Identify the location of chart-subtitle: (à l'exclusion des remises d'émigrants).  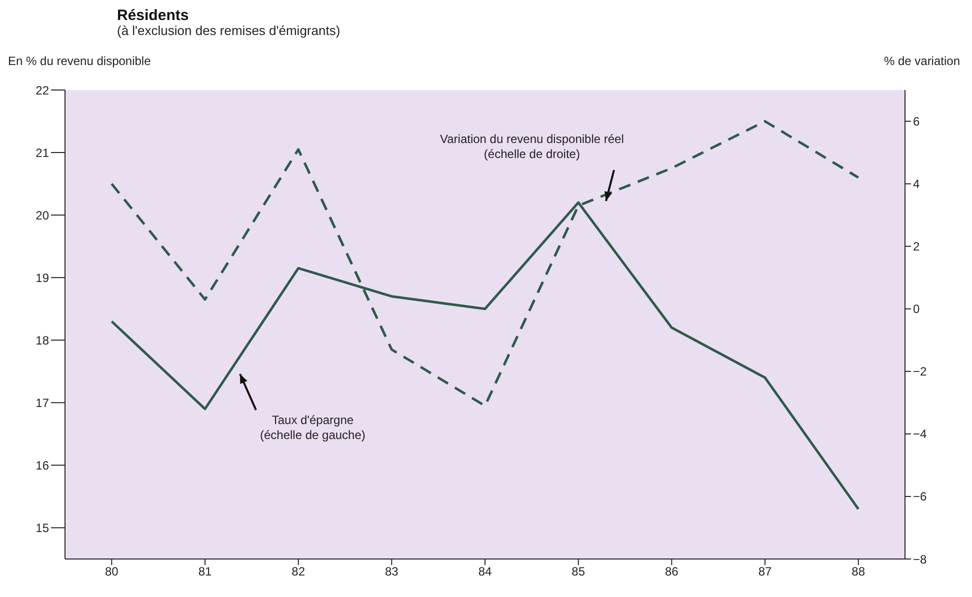
(228, 30).